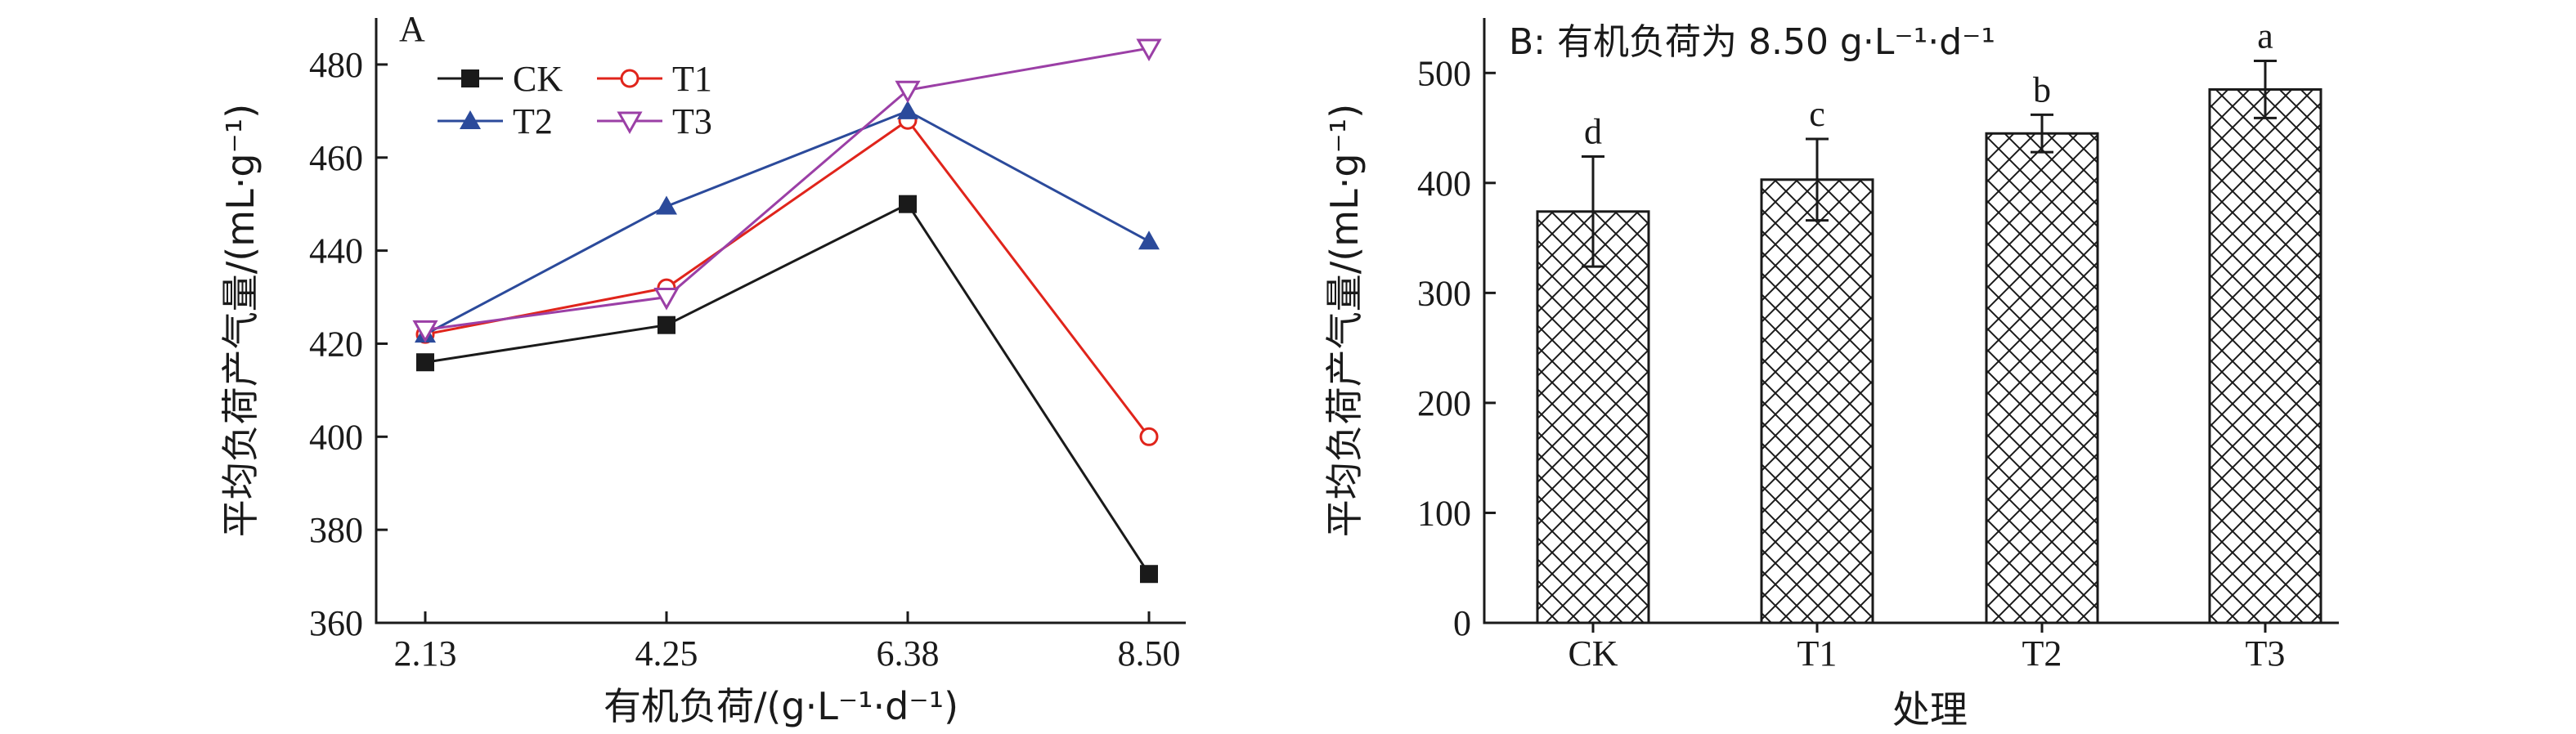 This screenshot has width=2576, height=734. I want to click on significance-letter: a, so click(2265, 36).